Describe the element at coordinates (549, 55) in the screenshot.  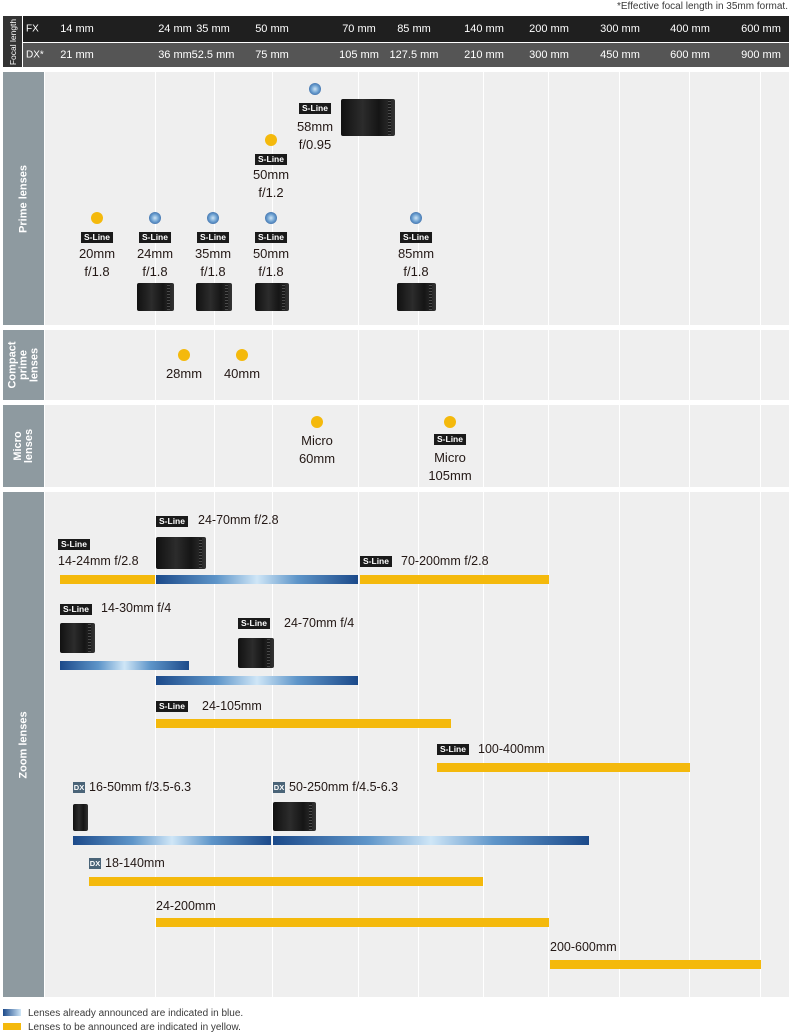
I see `dx-value: 300 mm` at that location.